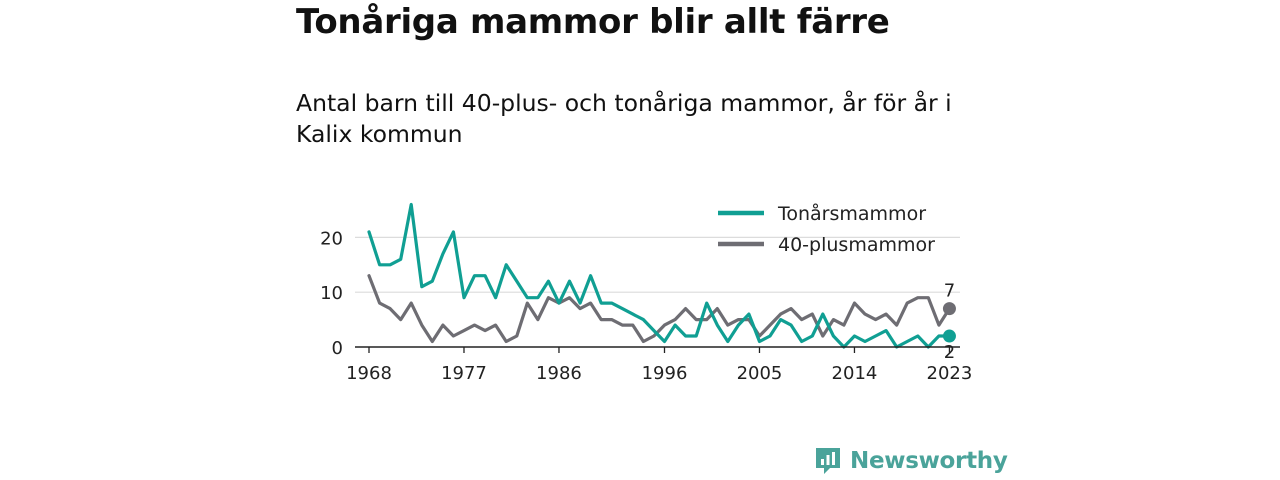 The height and width of the screenshot is (480, 1280). I want to click on y-tick-label: 0, so click(337, 348).